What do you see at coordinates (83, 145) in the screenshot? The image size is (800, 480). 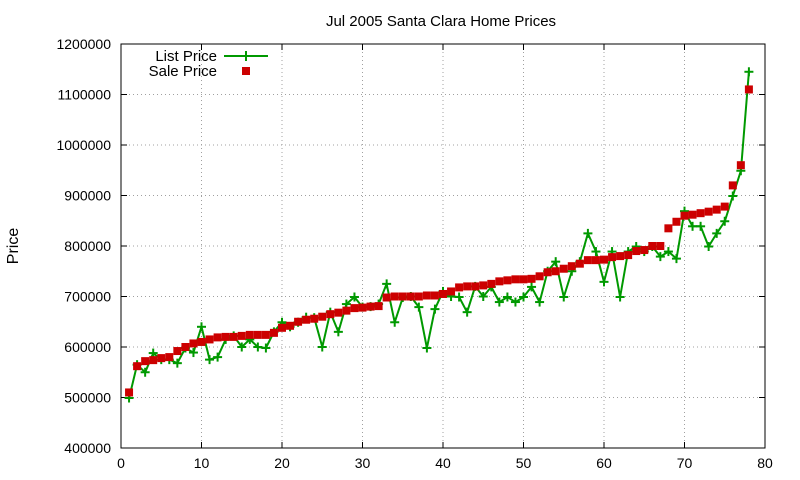 I see `y-tick-label: 1000000` at bounding box center [83, 145].